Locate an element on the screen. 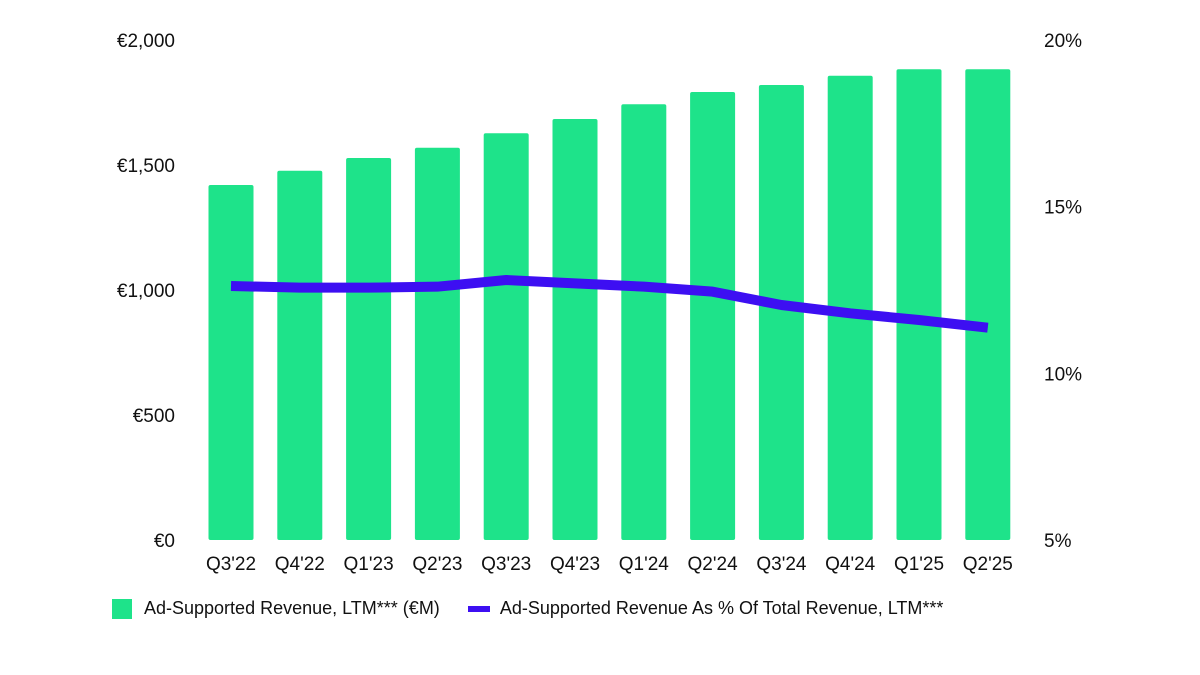 Image resolution: width=1200 pixels, height=675 pixels. right-tick-label: 20% is located at coordinates (1063, 41).